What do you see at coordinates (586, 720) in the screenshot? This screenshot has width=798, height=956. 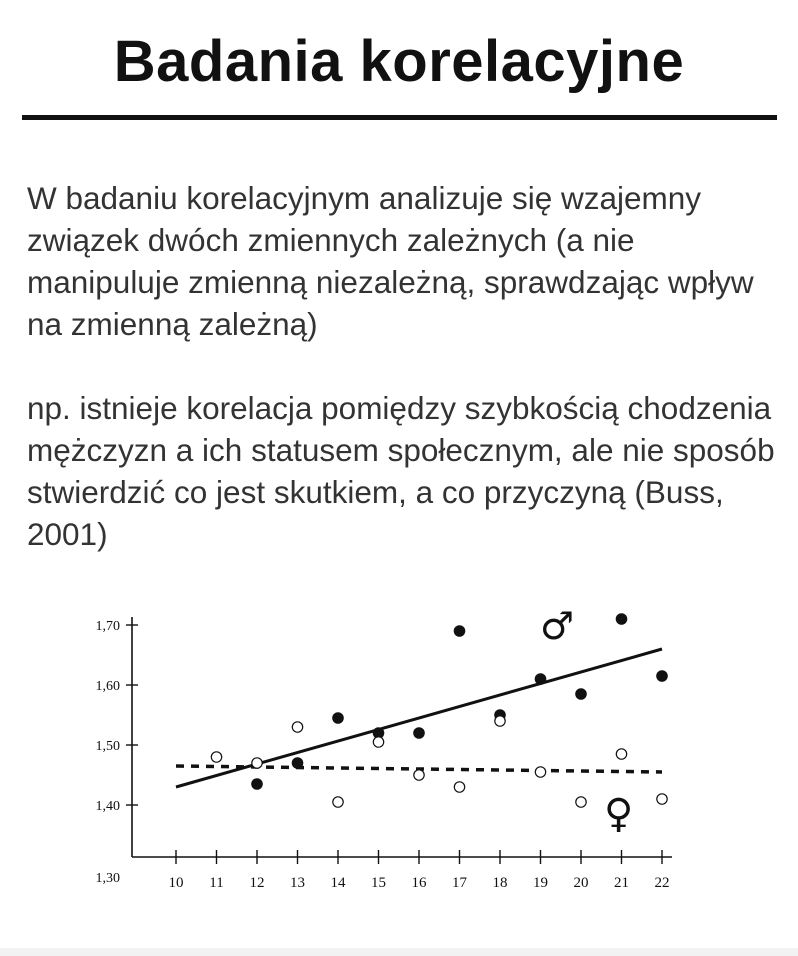 I see `chart-gender-symbols: ♂♀` at bounding box center [586, 720].